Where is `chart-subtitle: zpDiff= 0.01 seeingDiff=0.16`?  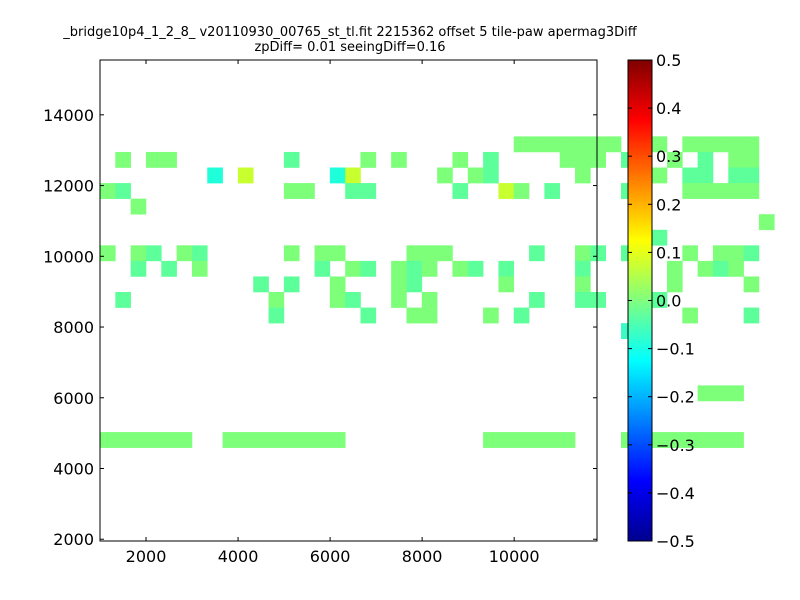
chart-subtitle: zpDiff= 0.01 seeingDiff=0.16 is located at coordinates (350, 47).